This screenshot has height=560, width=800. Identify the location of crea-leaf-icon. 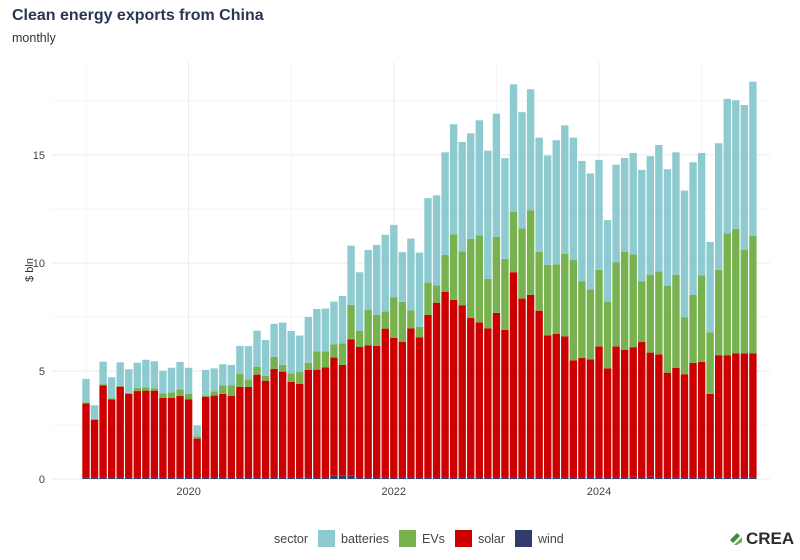
(736, 539).